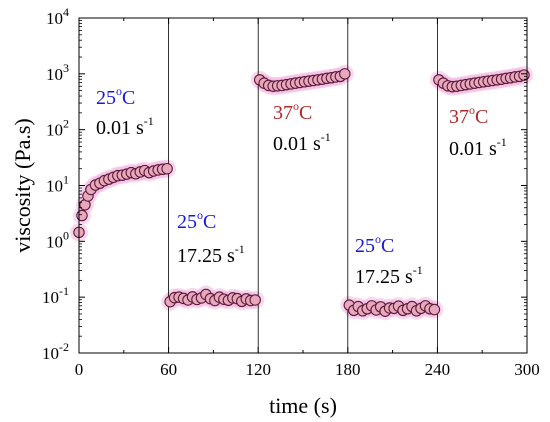  What do you see at coordinates (79, 369) in the screenshot?
I see `x-tick-label-0: 0` at bounding box center [79, 369].